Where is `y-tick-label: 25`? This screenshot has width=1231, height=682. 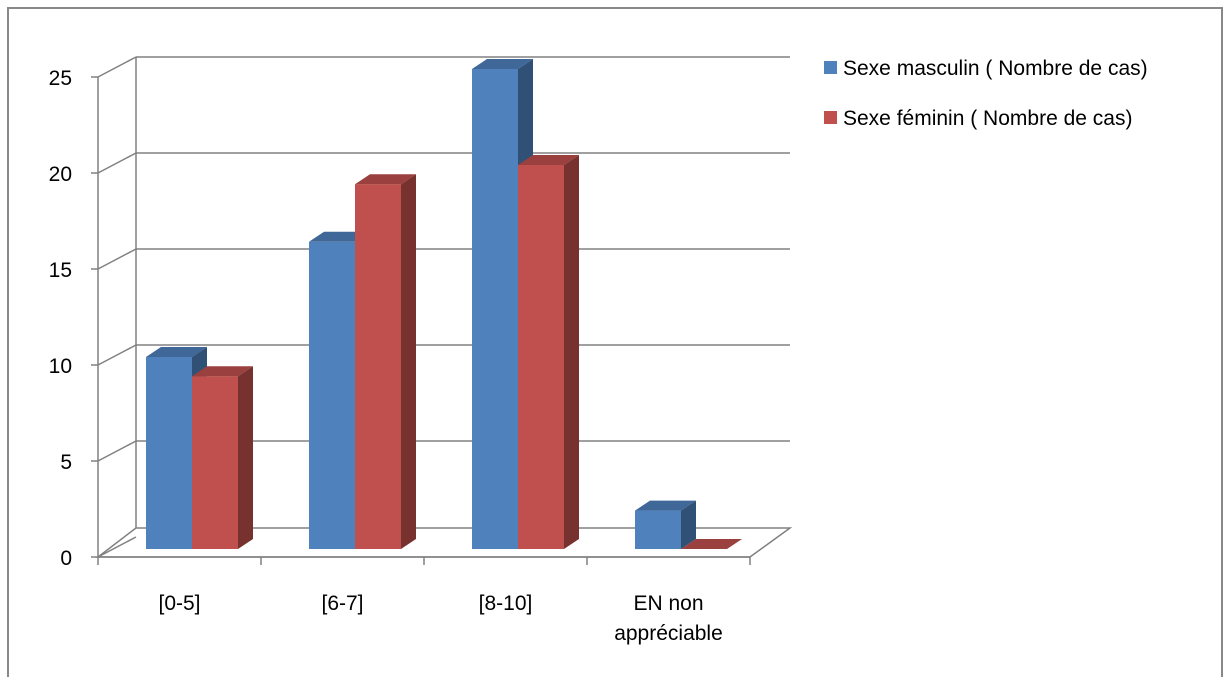
y-tick-label: 25 is located at coordinates (60, 78).